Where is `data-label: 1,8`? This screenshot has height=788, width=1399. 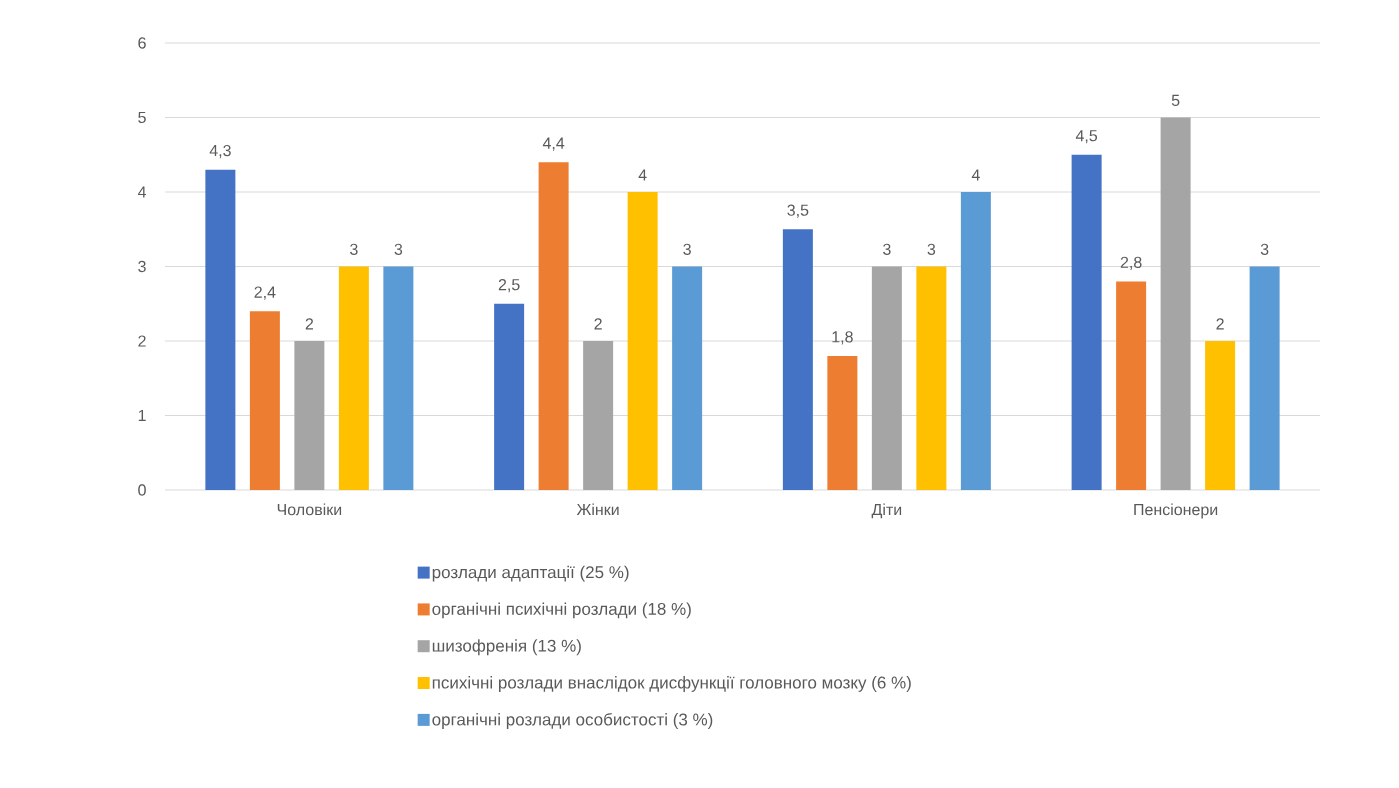 data-label: 1,8 is located at coordinates (842, 338).